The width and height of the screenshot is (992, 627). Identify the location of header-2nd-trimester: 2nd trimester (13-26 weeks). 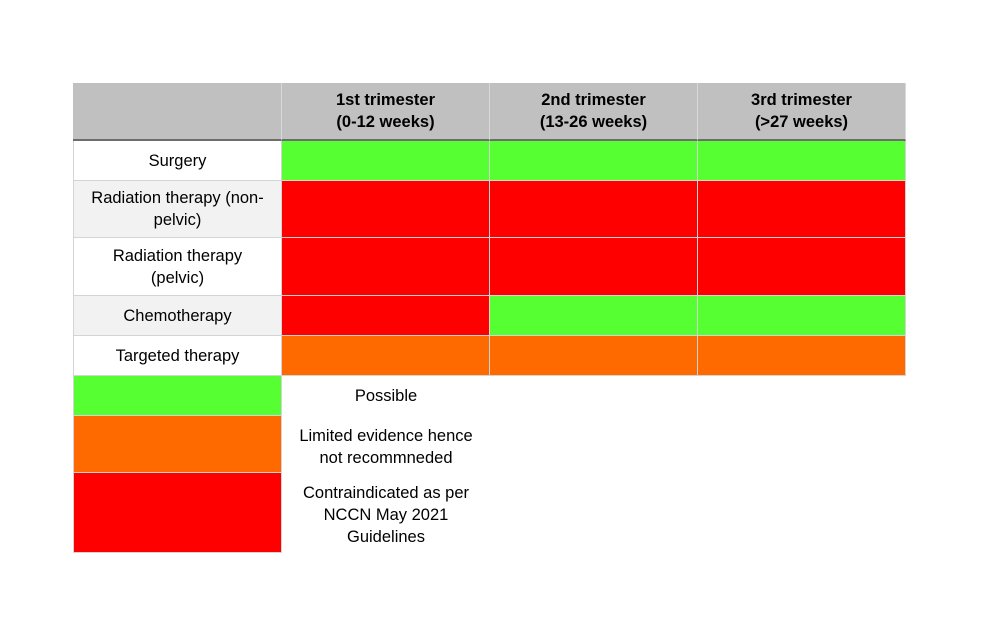
(594, 112).